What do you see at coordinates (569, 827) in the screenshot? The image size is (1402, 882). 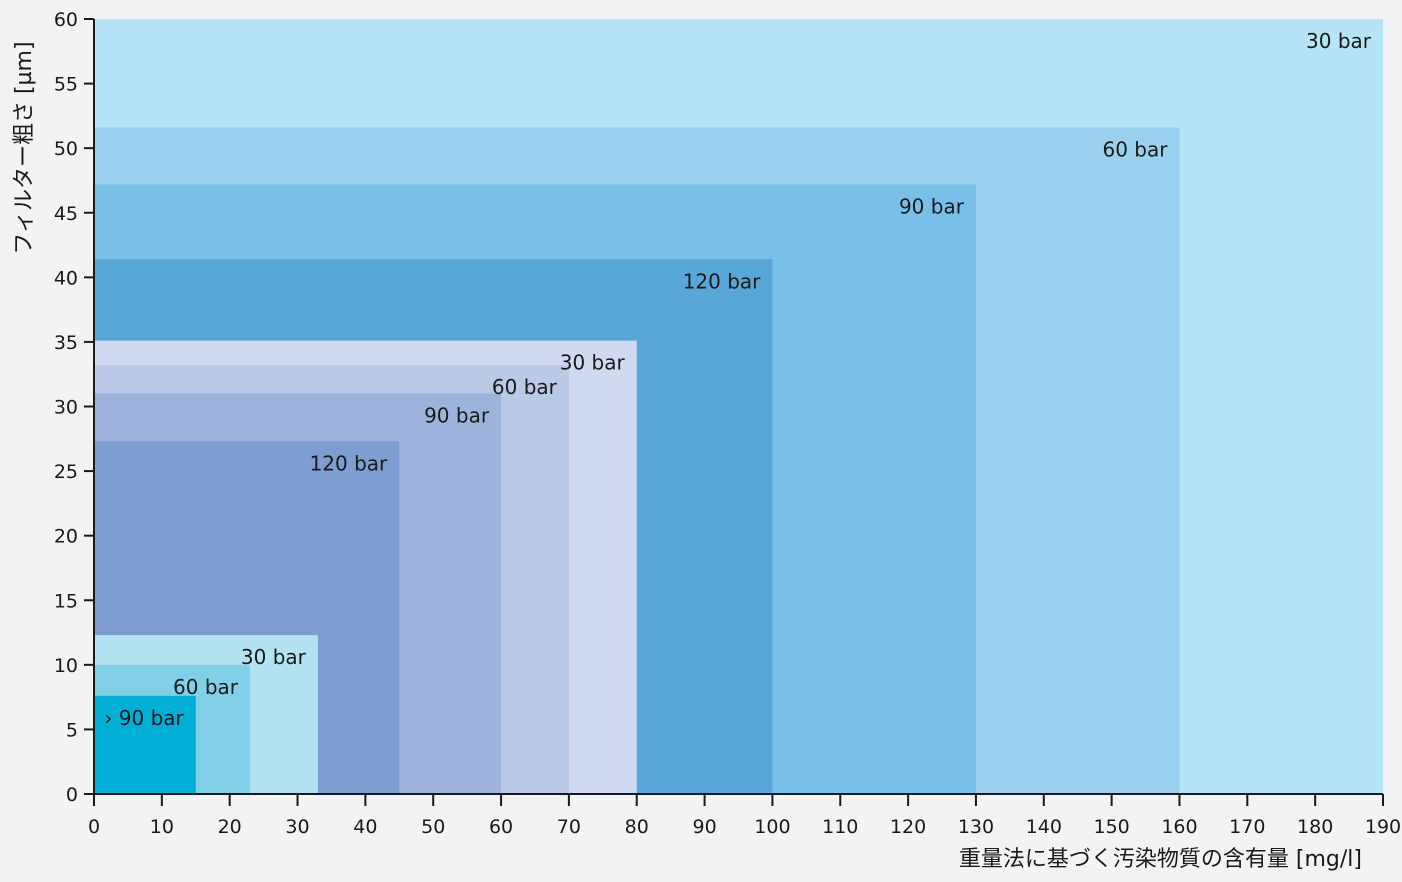 I see `x-tick-label: 70` at bounding box center [569, 827].